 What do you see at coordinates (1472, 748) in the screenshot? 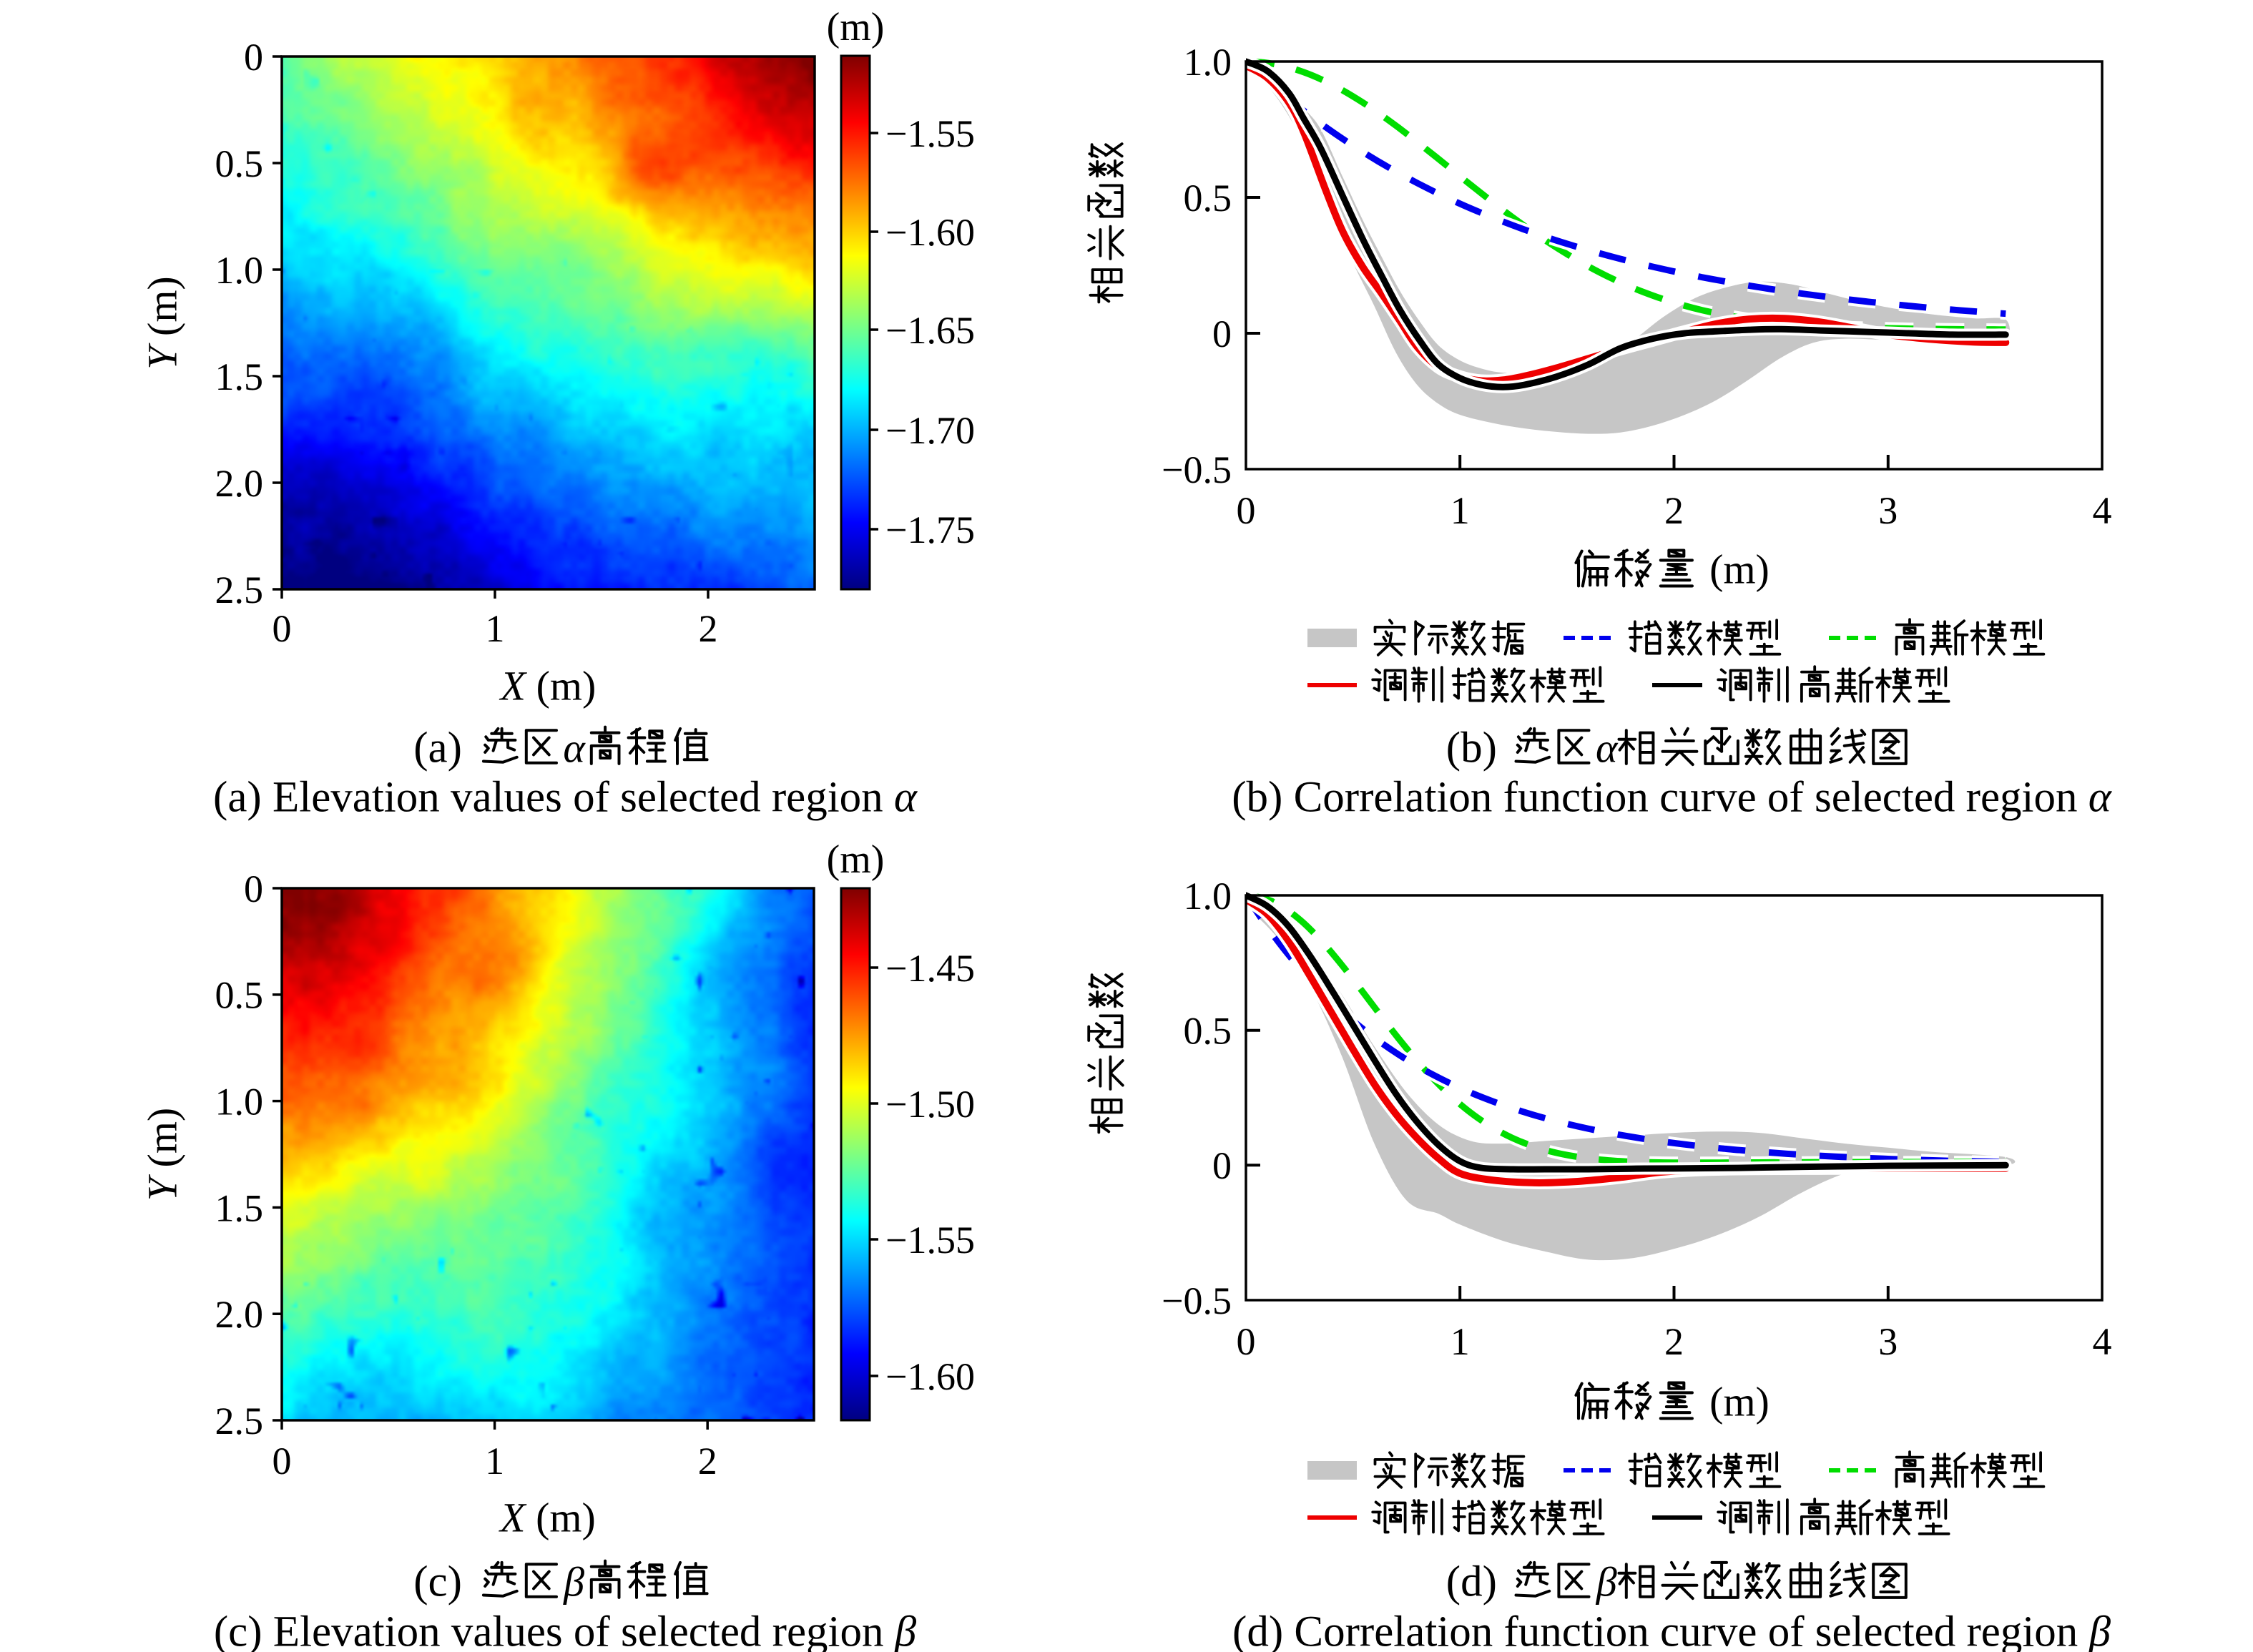
I see `svg-text: (b)` at bounding box center [1472, 748].